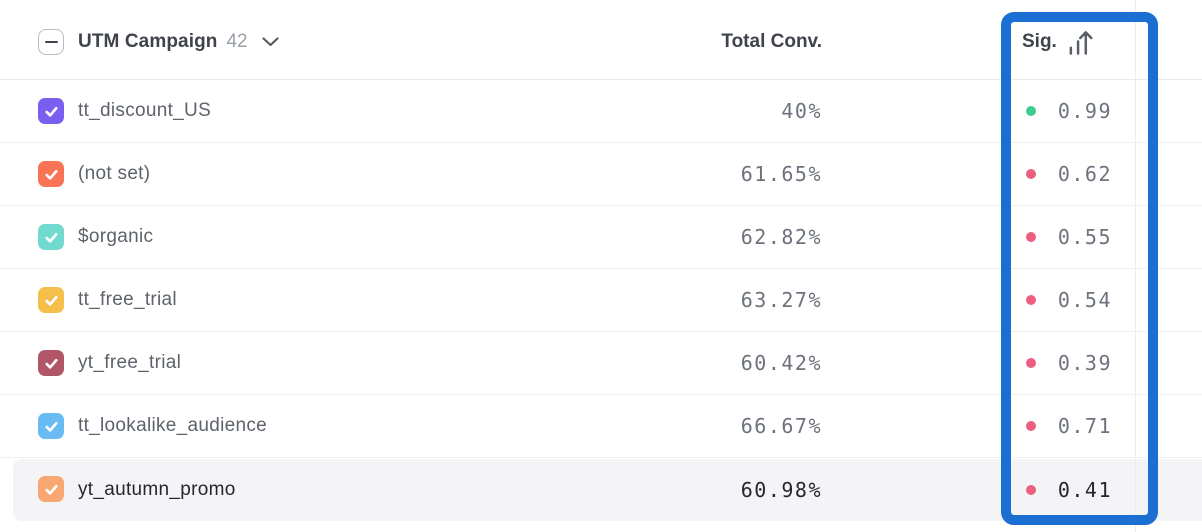 The width and height of the screenshot is (1202, 532). I want to click on campaign-label: tt_lookalike_audience, so click(173, 425).